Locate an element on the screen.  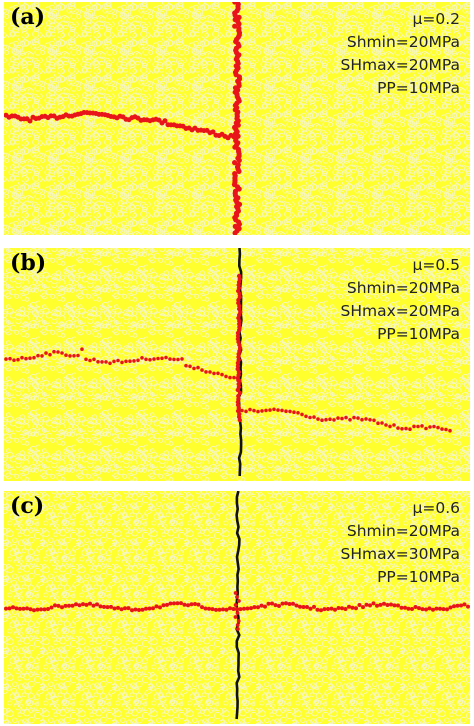
parameter-list: μ=0.6 Shmin=20MPa SHmax=30MPa PP=10MPa is located at coordinates (401, 543).